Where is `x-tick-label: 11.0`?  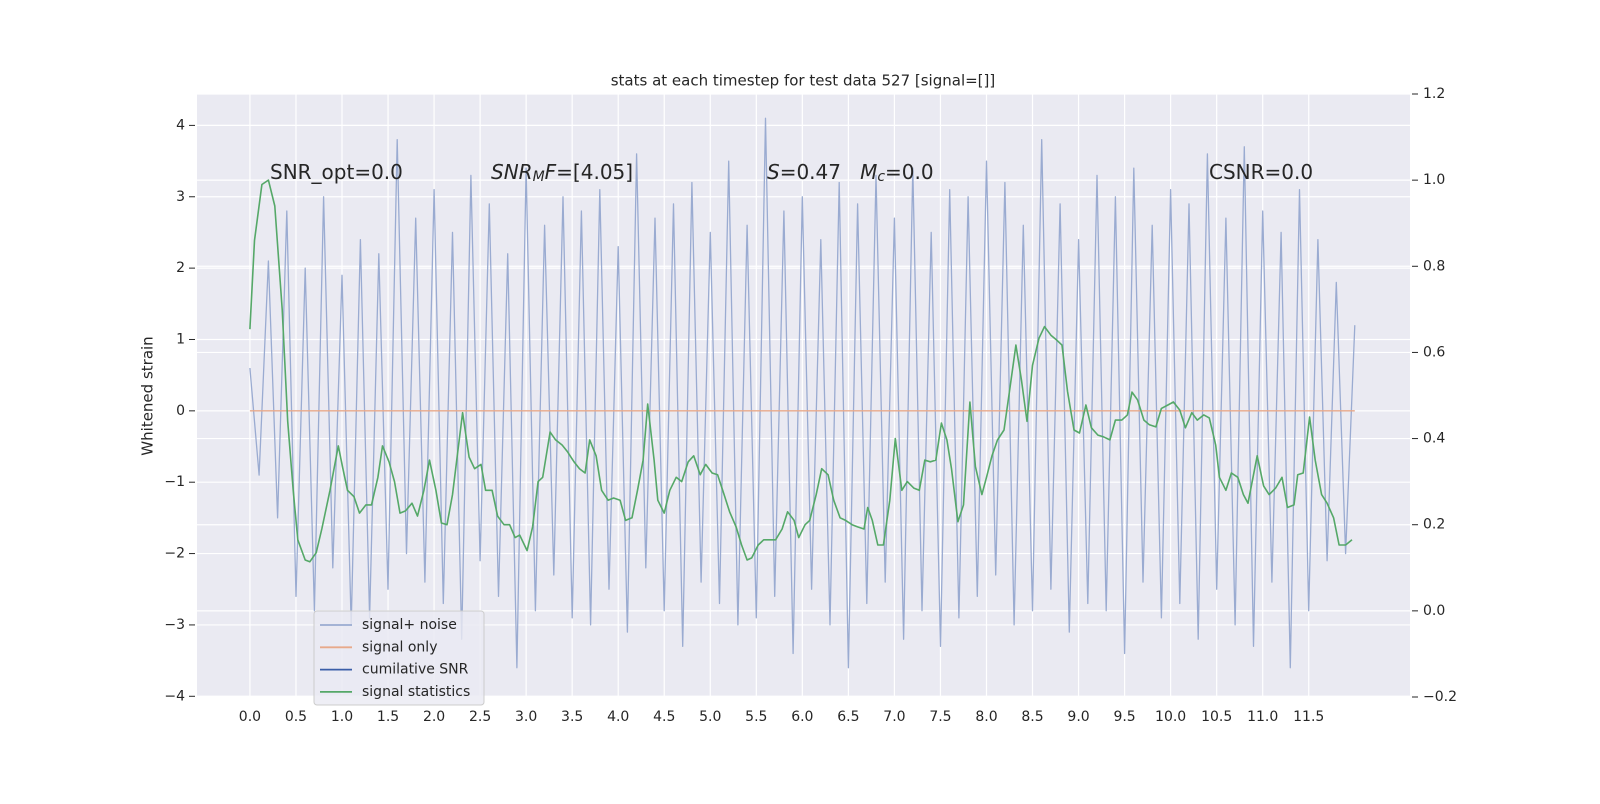
x-tick-label: 11.0 is located at coordinates (1262, 717).